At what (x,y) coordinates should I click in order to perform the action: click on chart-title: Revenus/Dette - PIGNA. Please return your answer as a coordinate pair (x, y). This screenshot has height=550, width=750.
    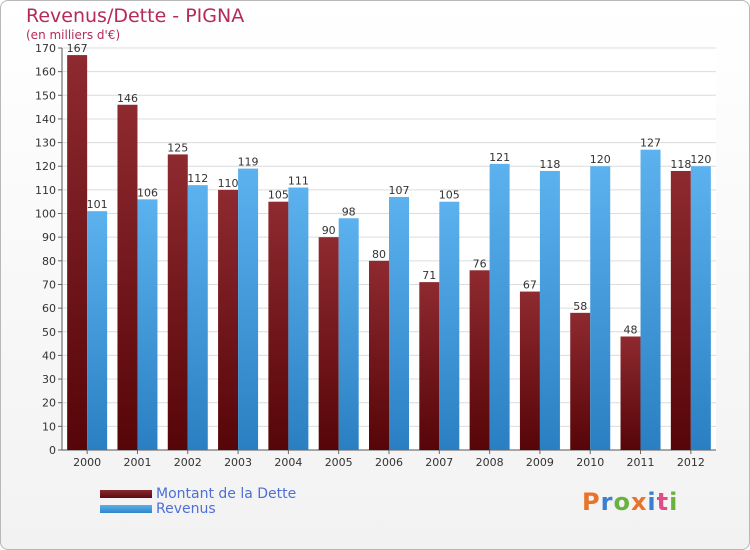
    Looking at the image, I should click on (135, 16).